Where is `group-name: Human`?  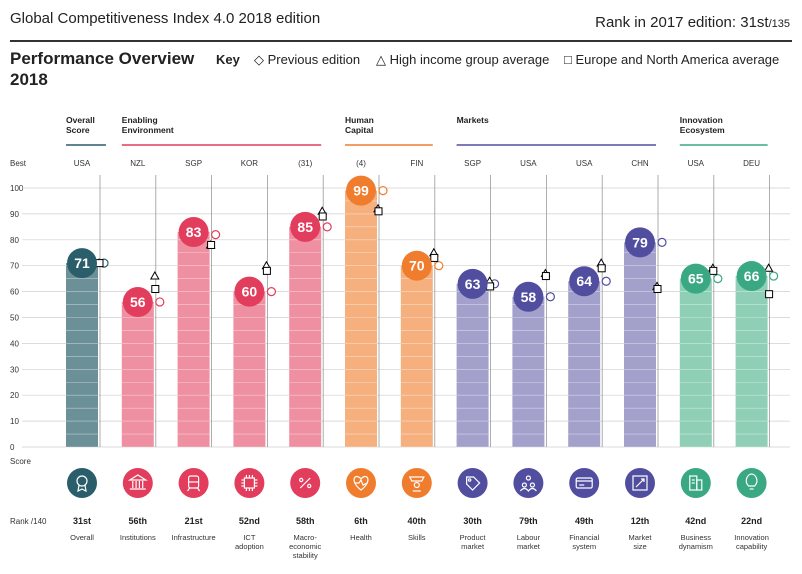 group-name: Human is located at coordinates (359, 120).